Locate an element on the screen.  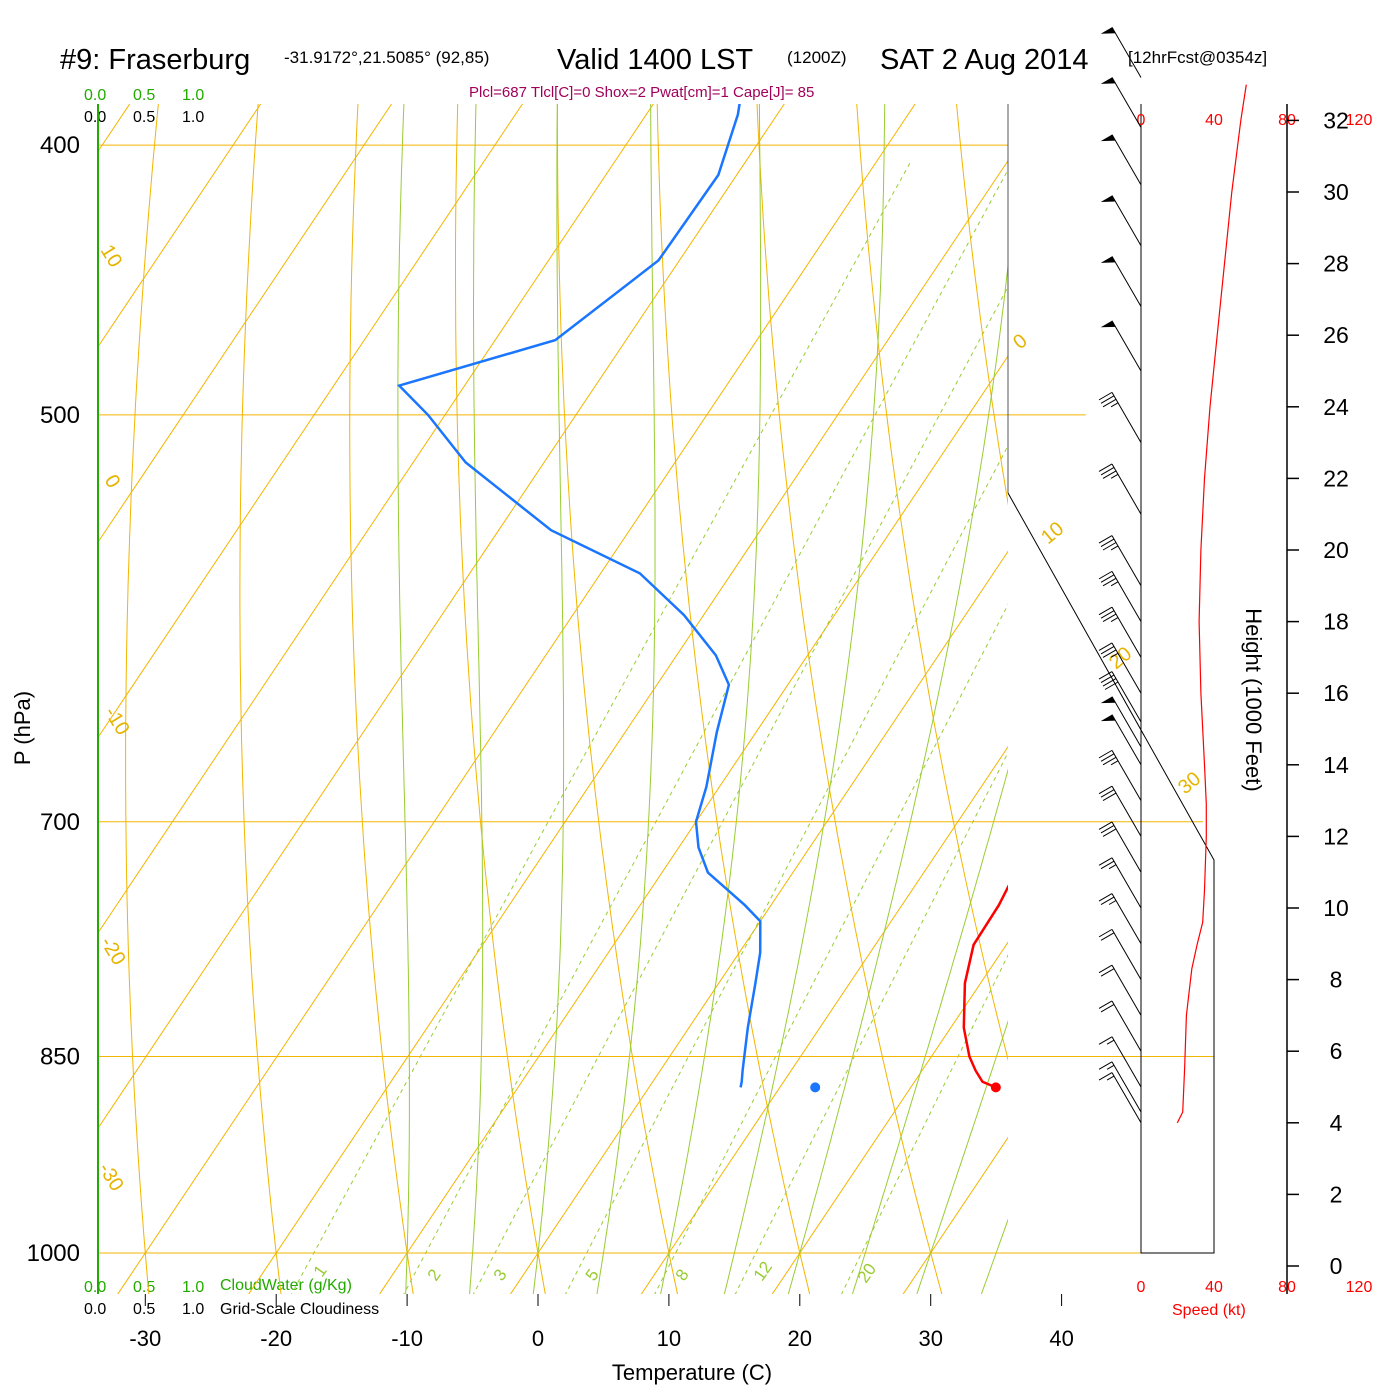
mixing-ratio-label: 12 is located at coordinates (763, 1271).